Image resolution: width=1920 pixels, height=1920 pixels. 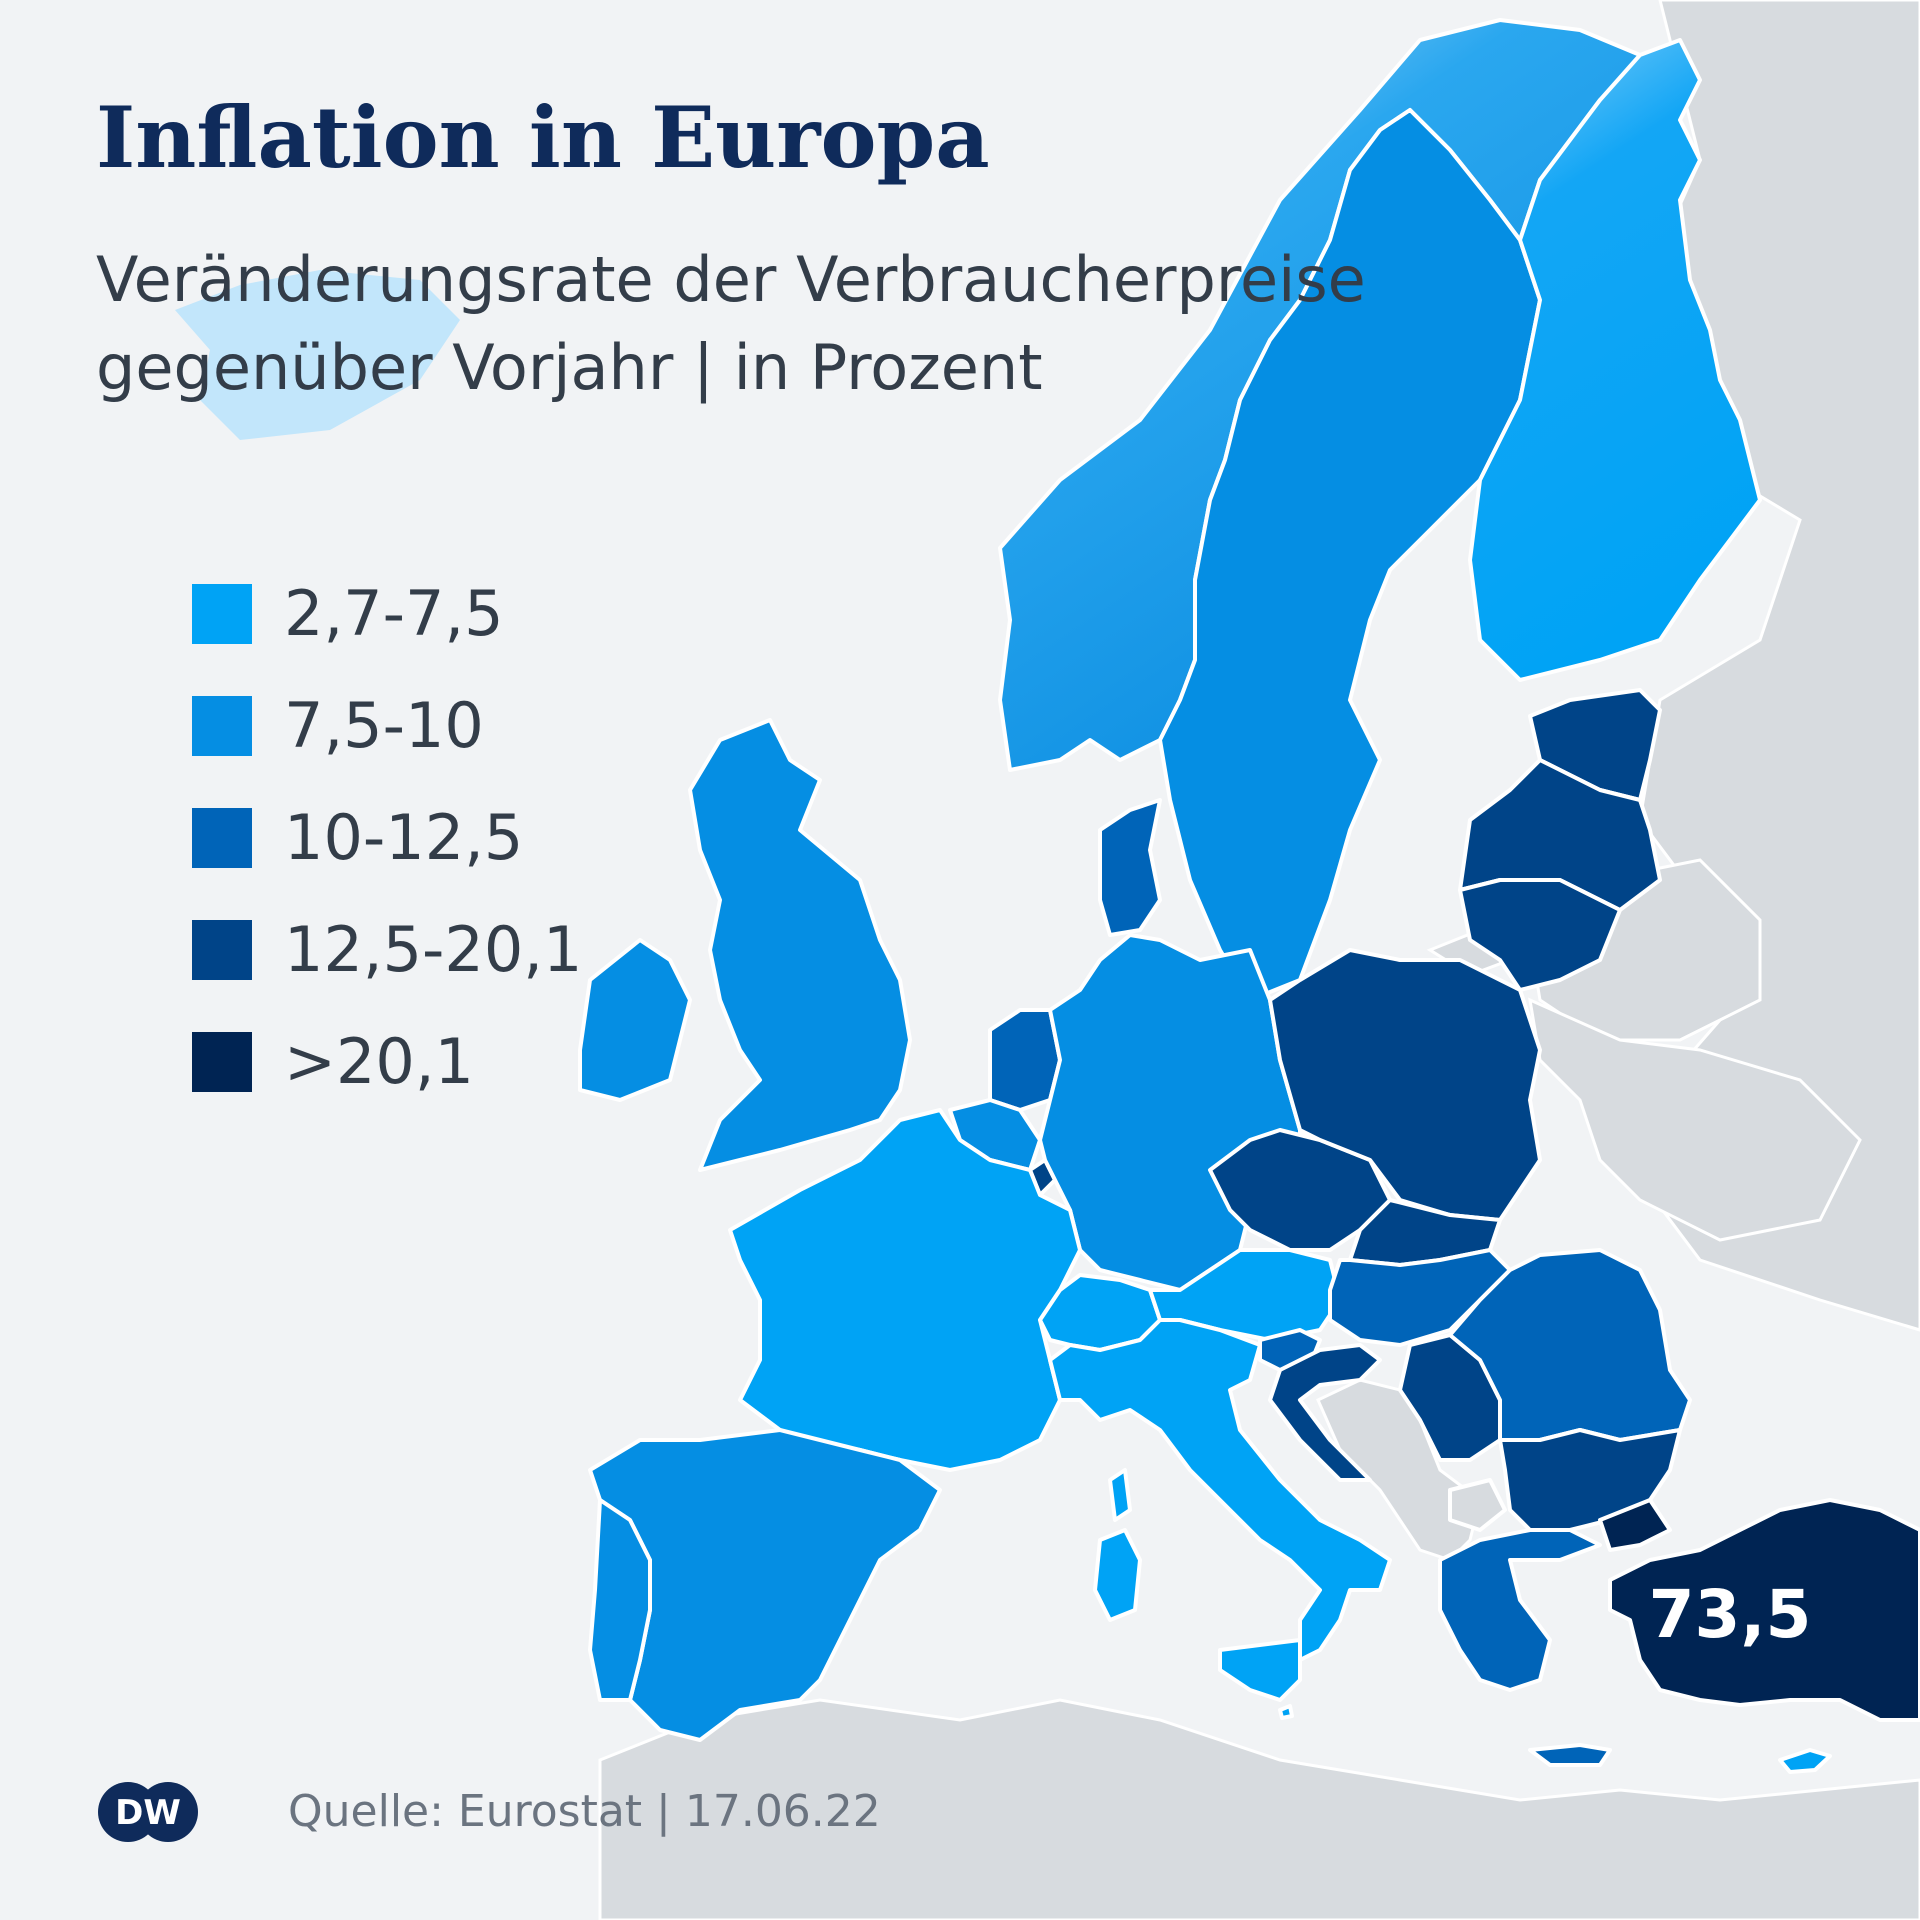 I want to click on country-crete, so click(x=1570, y=1755).